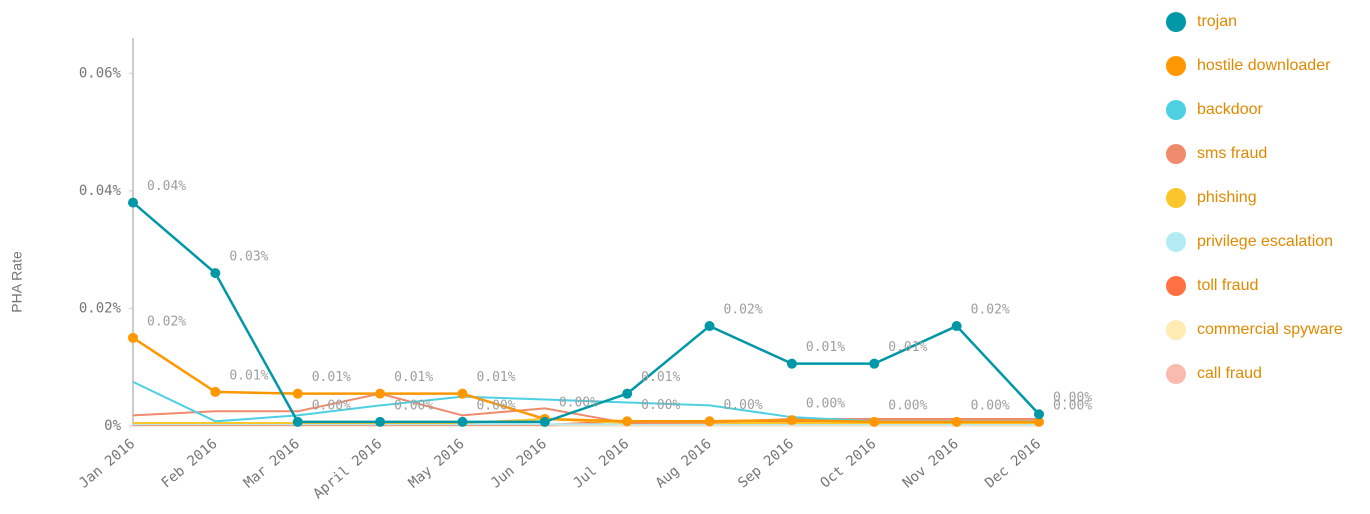 The width and height of the screenshot is (1370, 514). Describe the element at coordinates (684, 464) in the screenshot. I see `x-tick-label: Aug 2016` at that location.